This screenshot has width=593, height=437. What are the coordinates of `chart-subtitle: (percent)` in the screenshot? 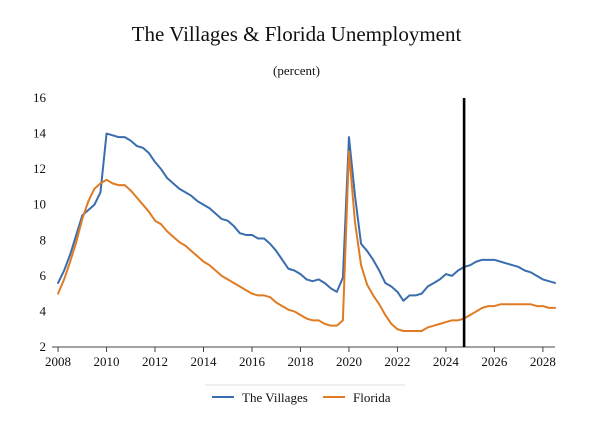 It's located at (296, 70).